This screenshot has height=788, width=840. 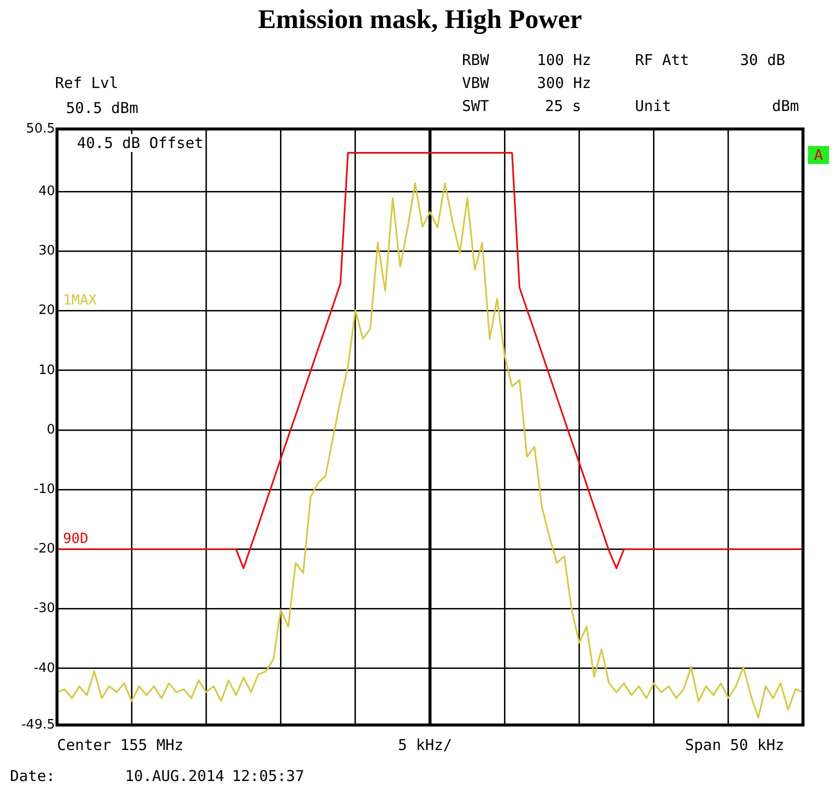 I want to click on text: 50.5 dBm, so click(x=102, y=108).